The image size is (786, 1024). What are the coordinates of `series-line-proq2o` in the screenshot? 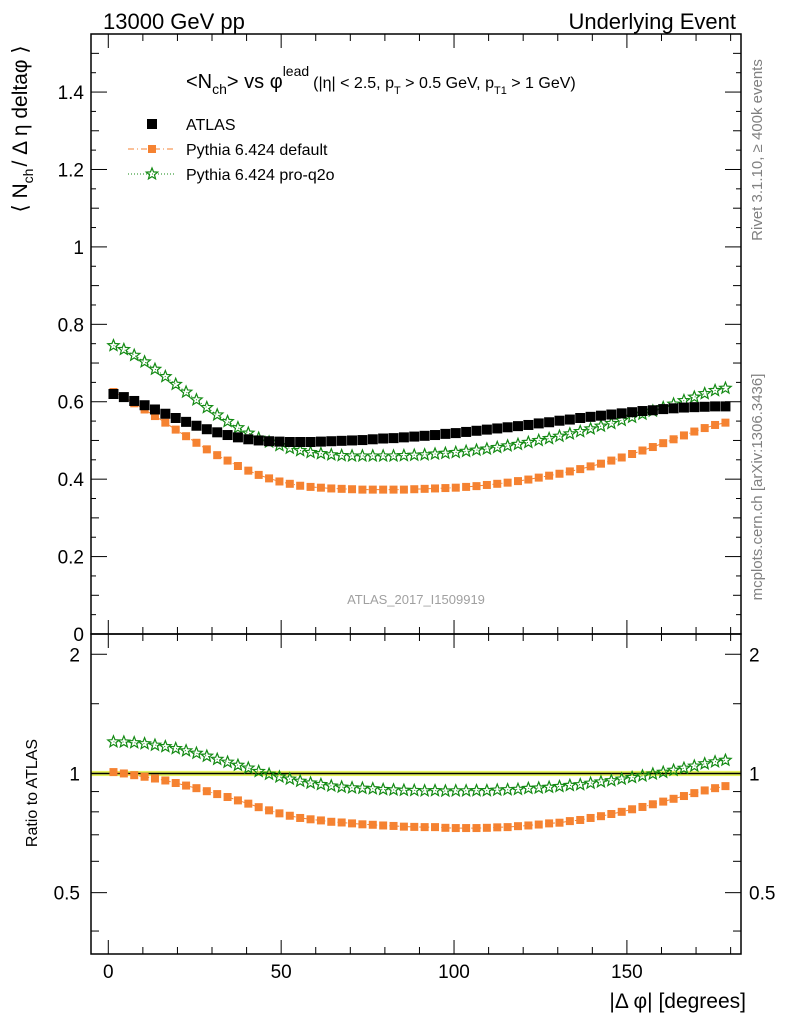 It's located at (419, 401).